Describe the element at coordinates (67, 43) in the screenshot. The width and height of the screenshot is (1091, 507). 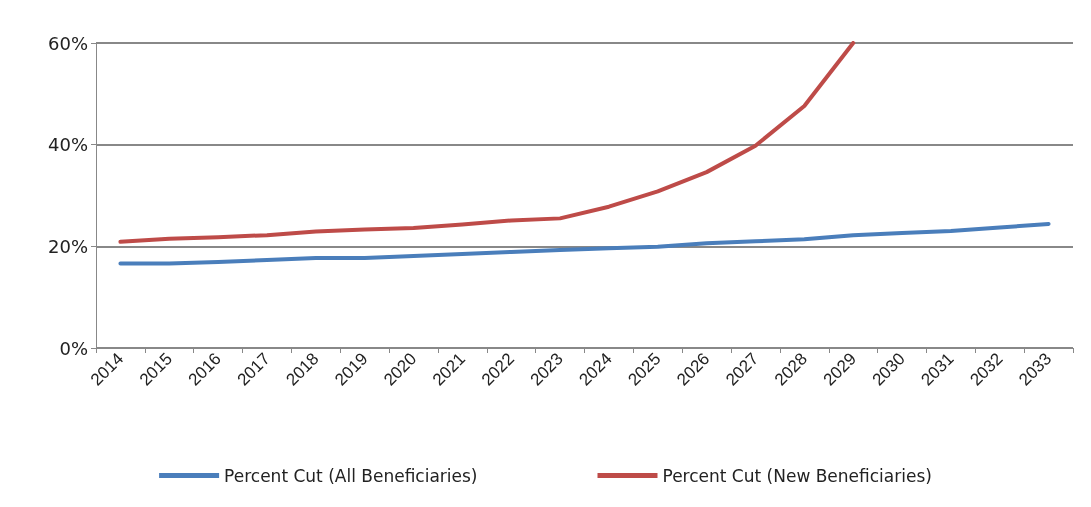
I see `y-tick-label: 60%` at that location.